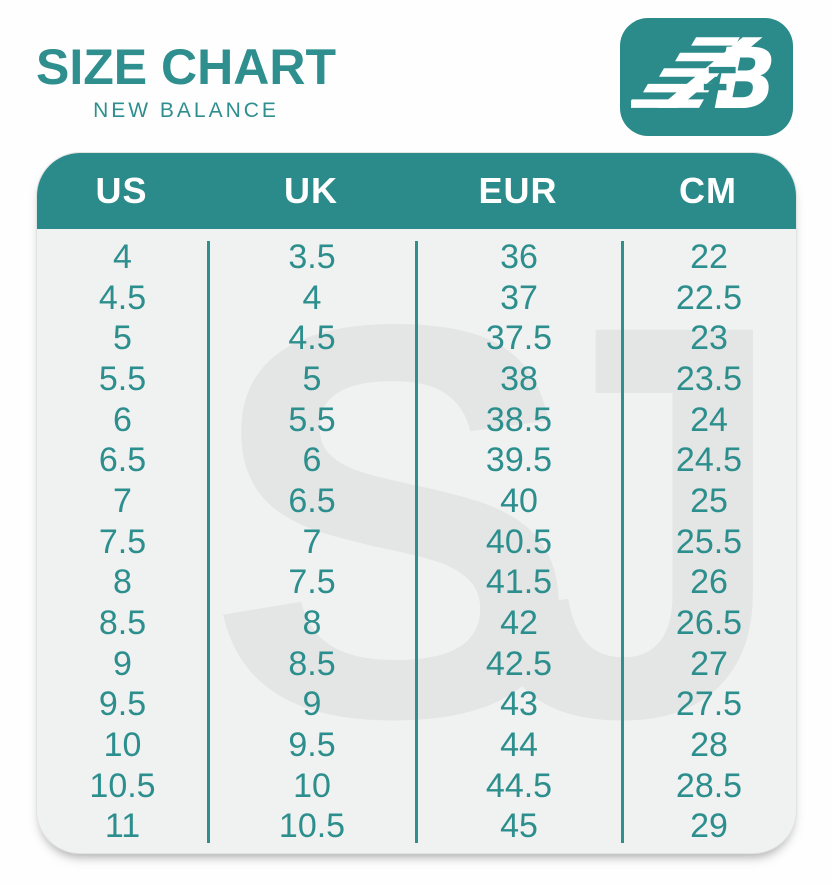 The height and width of the screenshot is (885, 831). Describe the element at coordinates (519, 378) in the screenshot. I see `size-cell-eur: 38` at that location.